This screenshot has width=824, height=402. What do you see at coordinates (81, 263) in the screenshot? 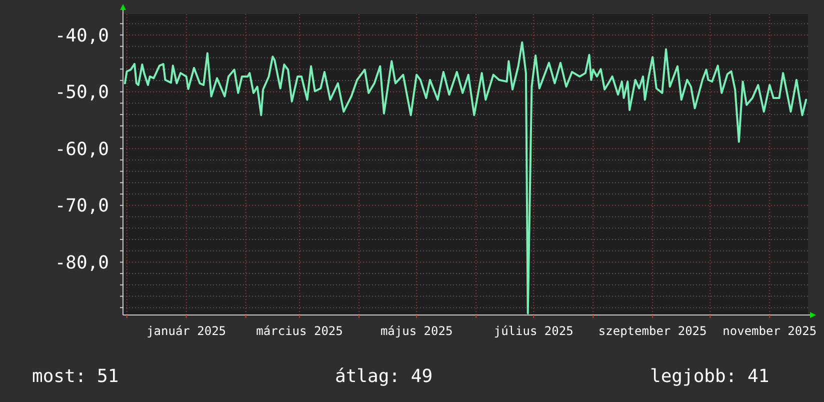
I see `y-tick-label: -80,0` at bounding box center [81, 263].